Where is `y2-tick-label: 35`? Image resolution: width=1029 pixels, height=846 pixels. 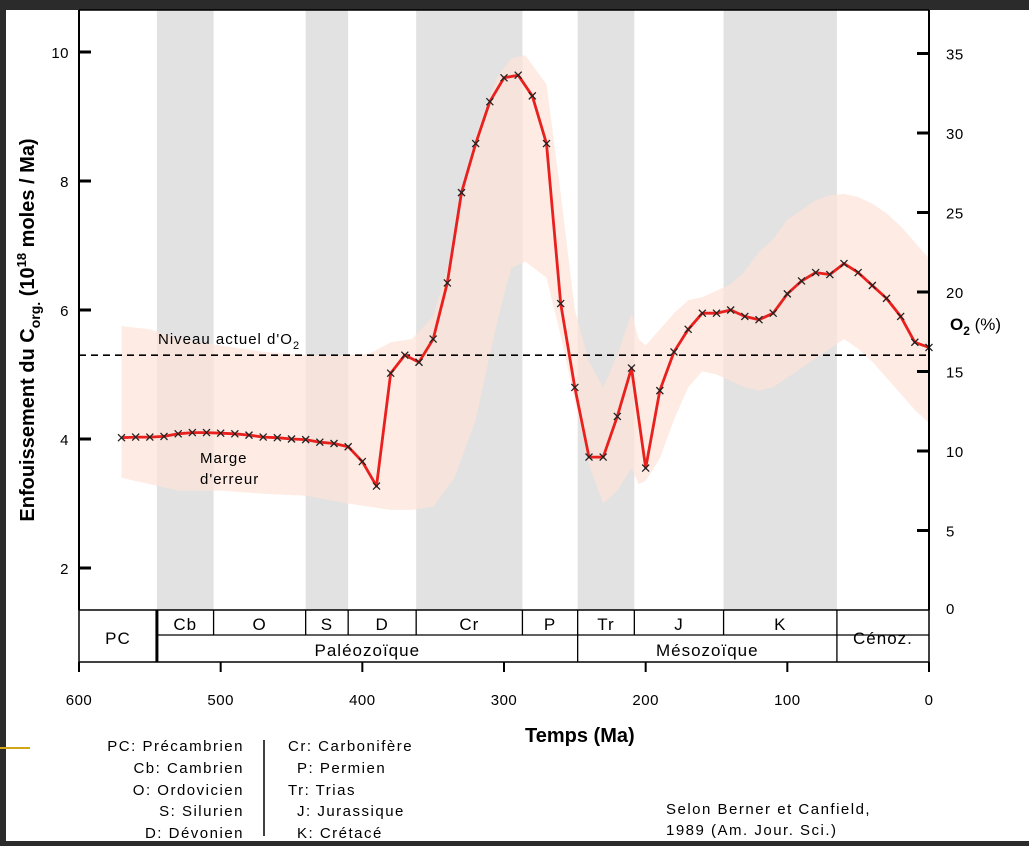 y2-tick-label: 35 is located at coordinates (955, 55).